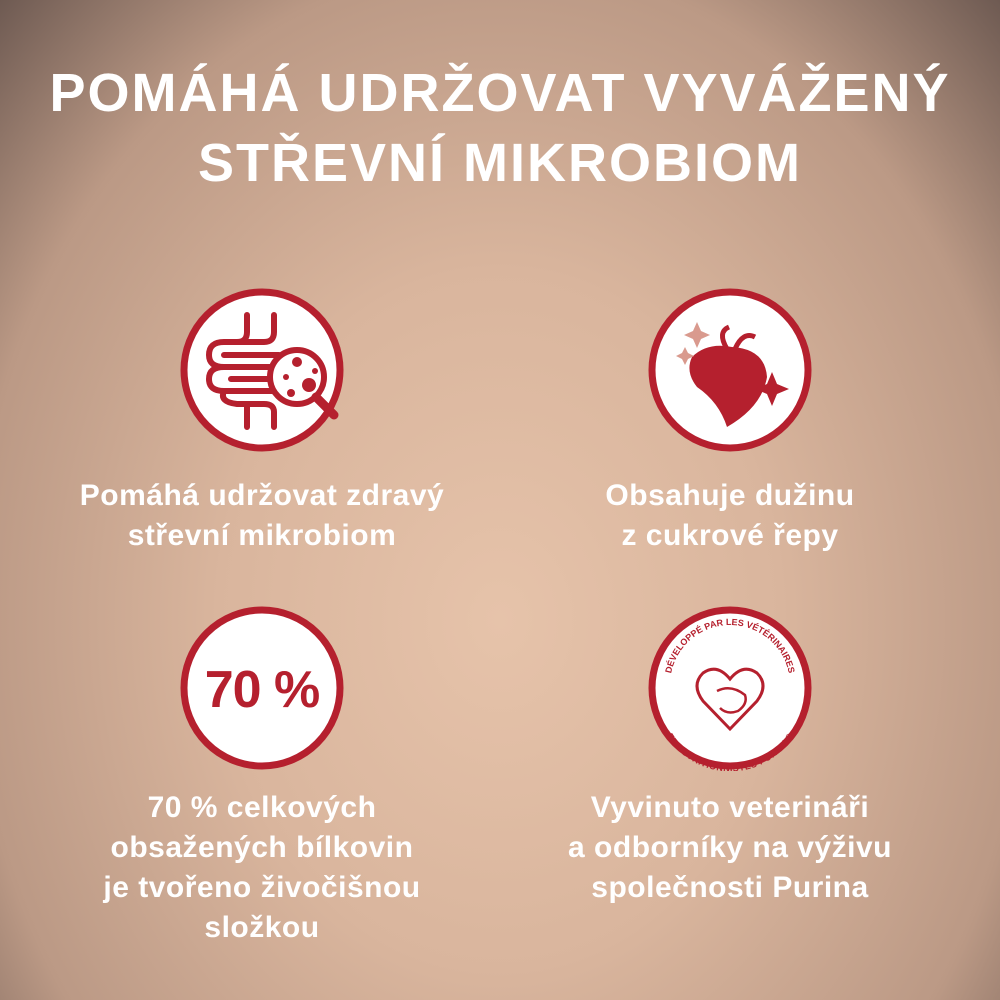  Describe the element at coordinates (499, 163) in the screenshot. I see `page-title-line-2: STŘEVNÍ MIKROBIOM` at that location.